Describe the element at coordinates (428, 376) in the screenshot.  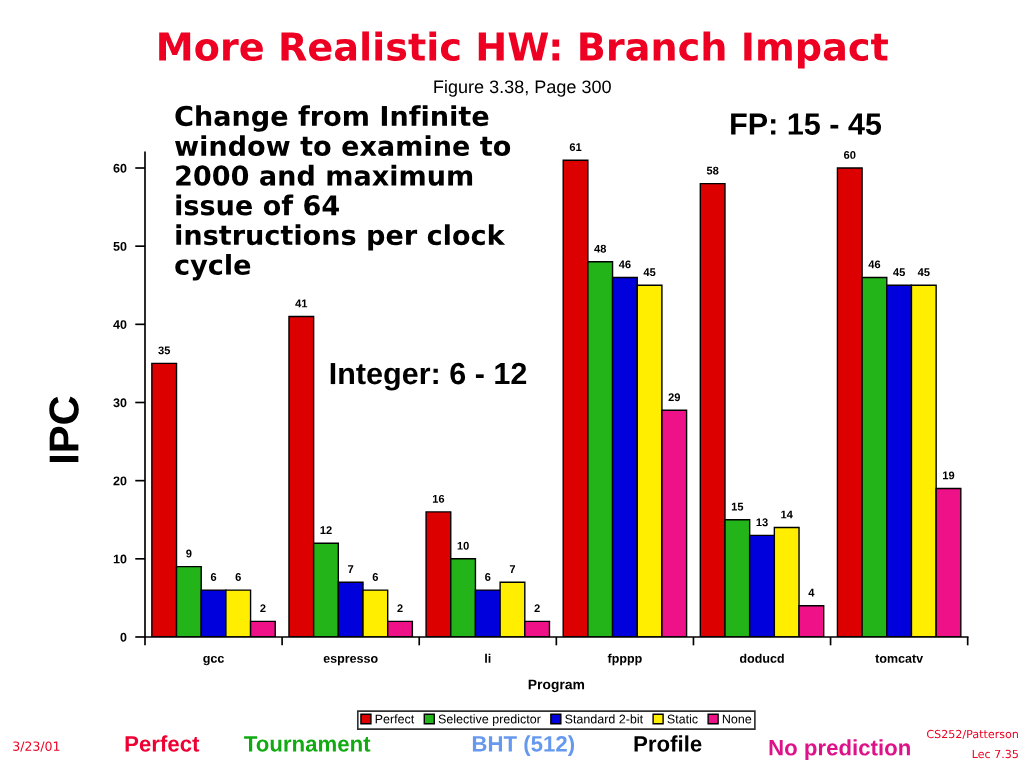
I see `annotation: Integer: 6 - 12` at that location.